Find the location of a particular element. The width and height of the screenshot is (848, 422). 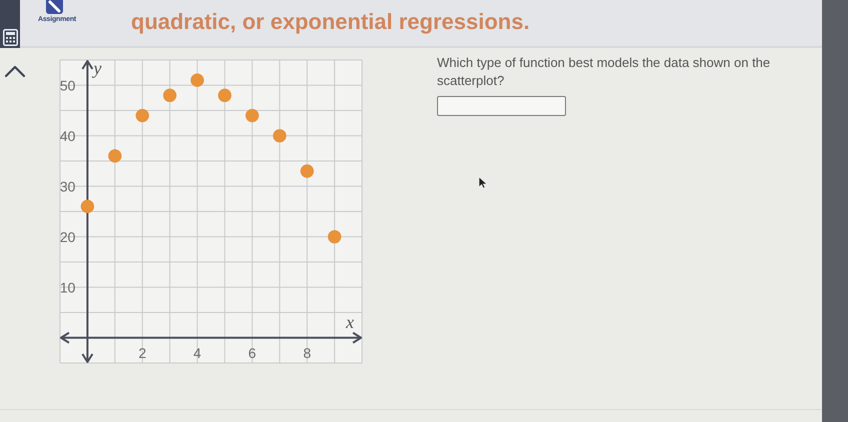

y-axis-title: y is located at coordinates (97, 68).